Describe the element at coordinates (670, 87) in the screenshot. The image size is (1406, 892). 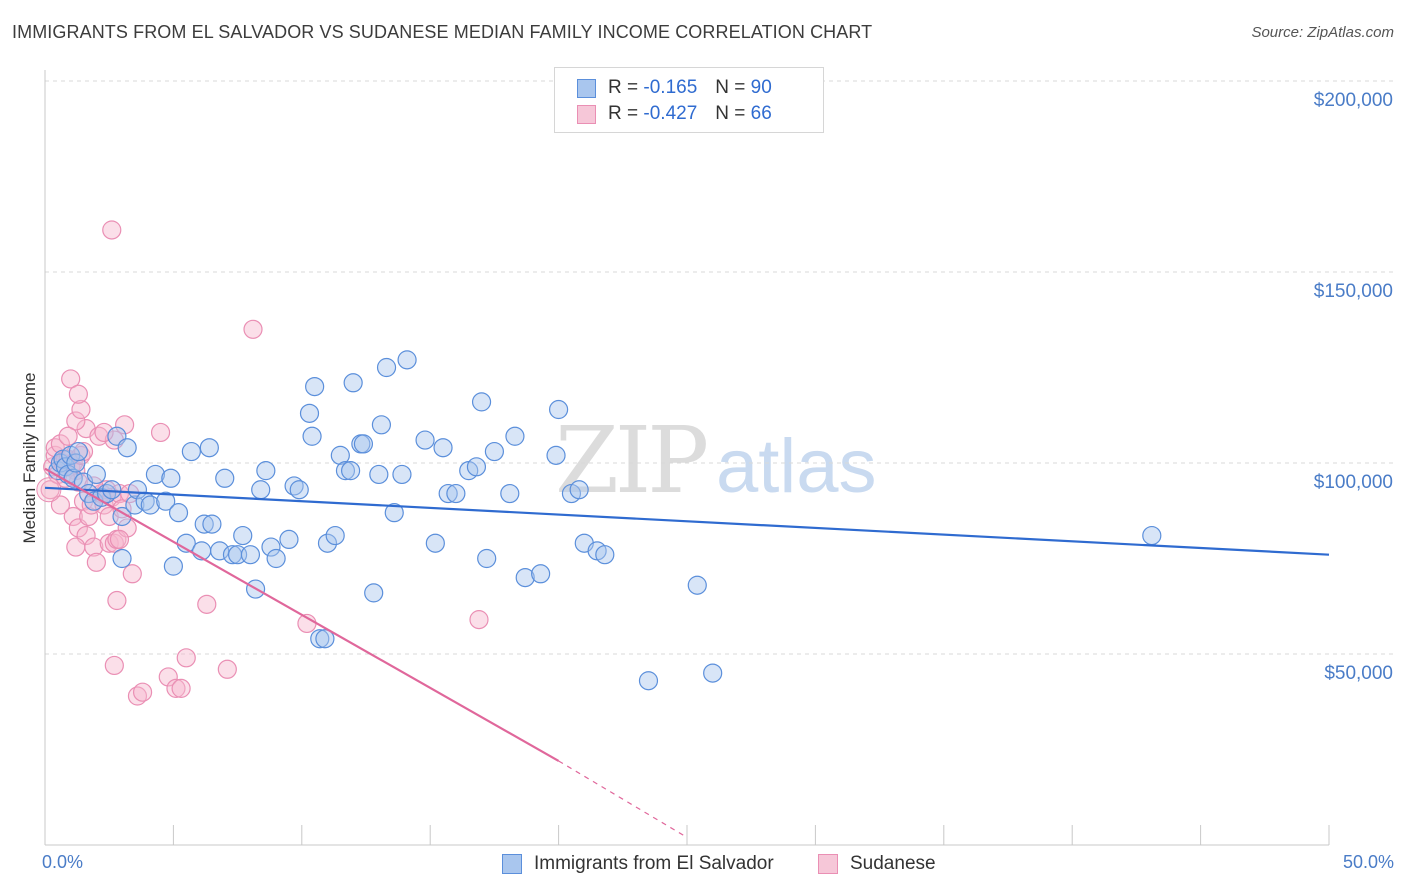
I see `legend-r-value: -0.165` at that location.